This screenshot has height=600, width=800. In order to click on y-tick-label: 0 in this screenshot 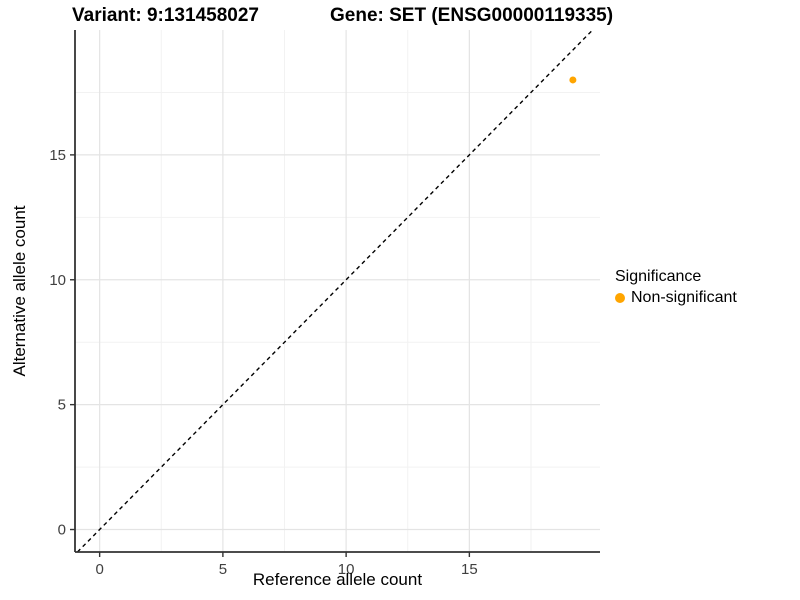, I will do `click(62, 530)`.